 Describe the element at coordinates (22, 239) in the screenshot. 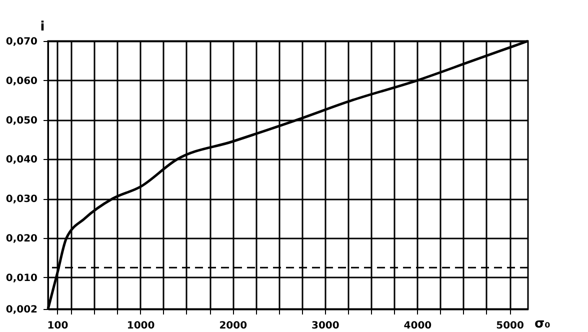

I see `y-tick-label: 0,020` at that location.